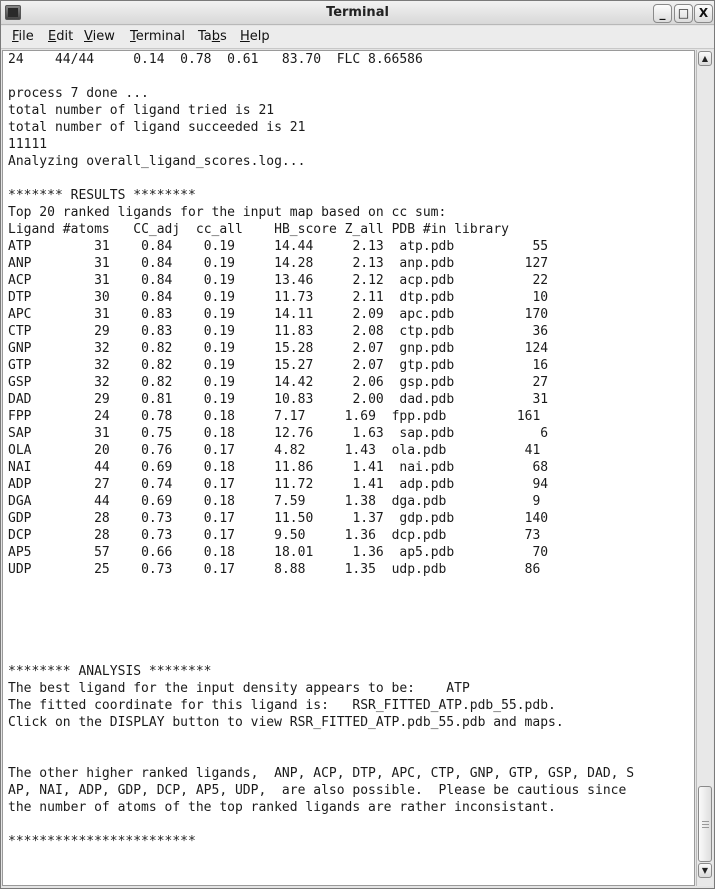 The height and width of the screenshot is (889, 715). Describe the element at coordinates (20, 331) in the screenshot. I see `ligand-name: CTP` at that location.